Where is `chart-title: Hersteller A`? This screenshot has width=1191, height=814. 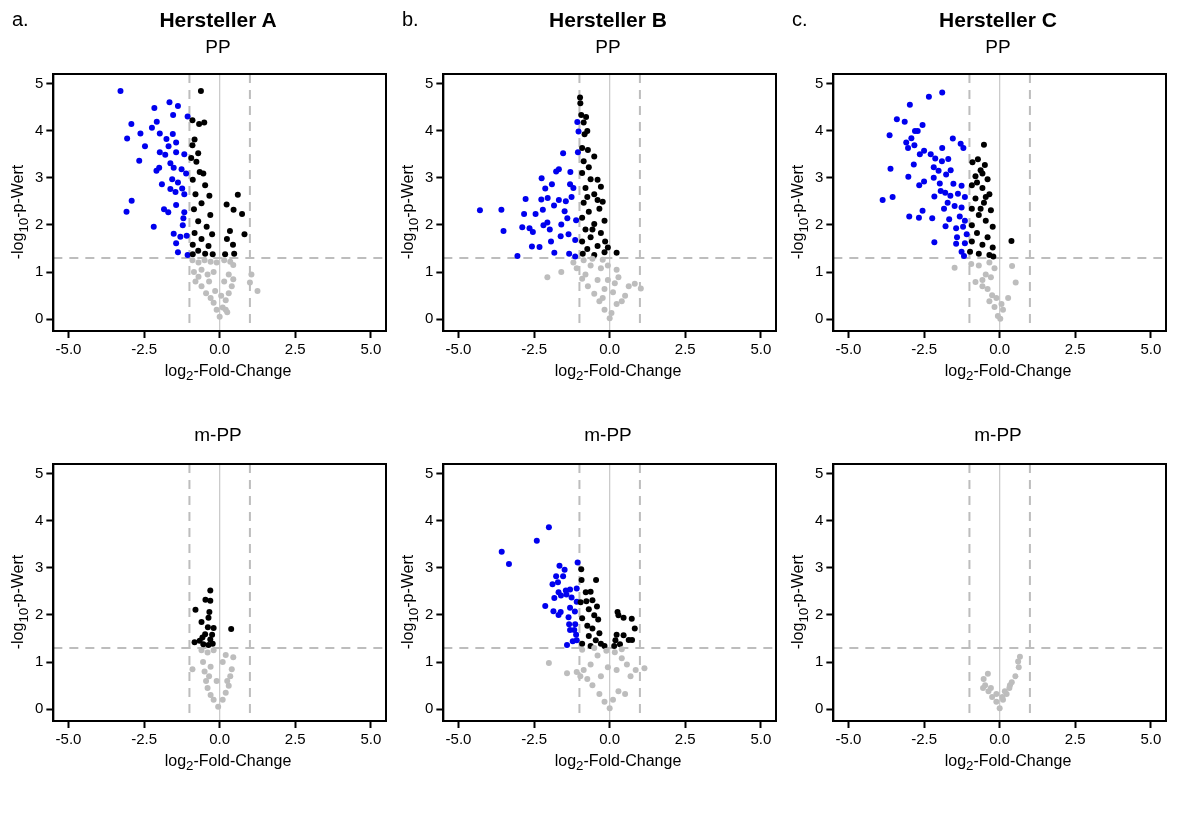 chart-title: Hersteller A is located at coordinates (218, 19).